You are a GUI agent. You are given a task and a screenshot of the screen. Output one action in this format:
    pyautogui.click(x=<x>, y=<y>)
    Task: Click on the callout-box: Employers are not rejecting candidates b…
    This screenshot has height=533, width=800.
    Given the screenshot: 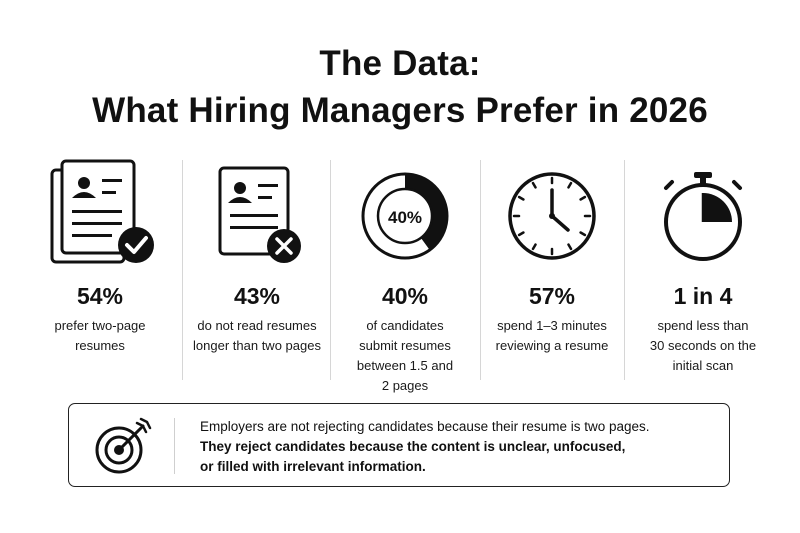 What is the action you would take?
    pyautogui.click(x=399, y=445)
    